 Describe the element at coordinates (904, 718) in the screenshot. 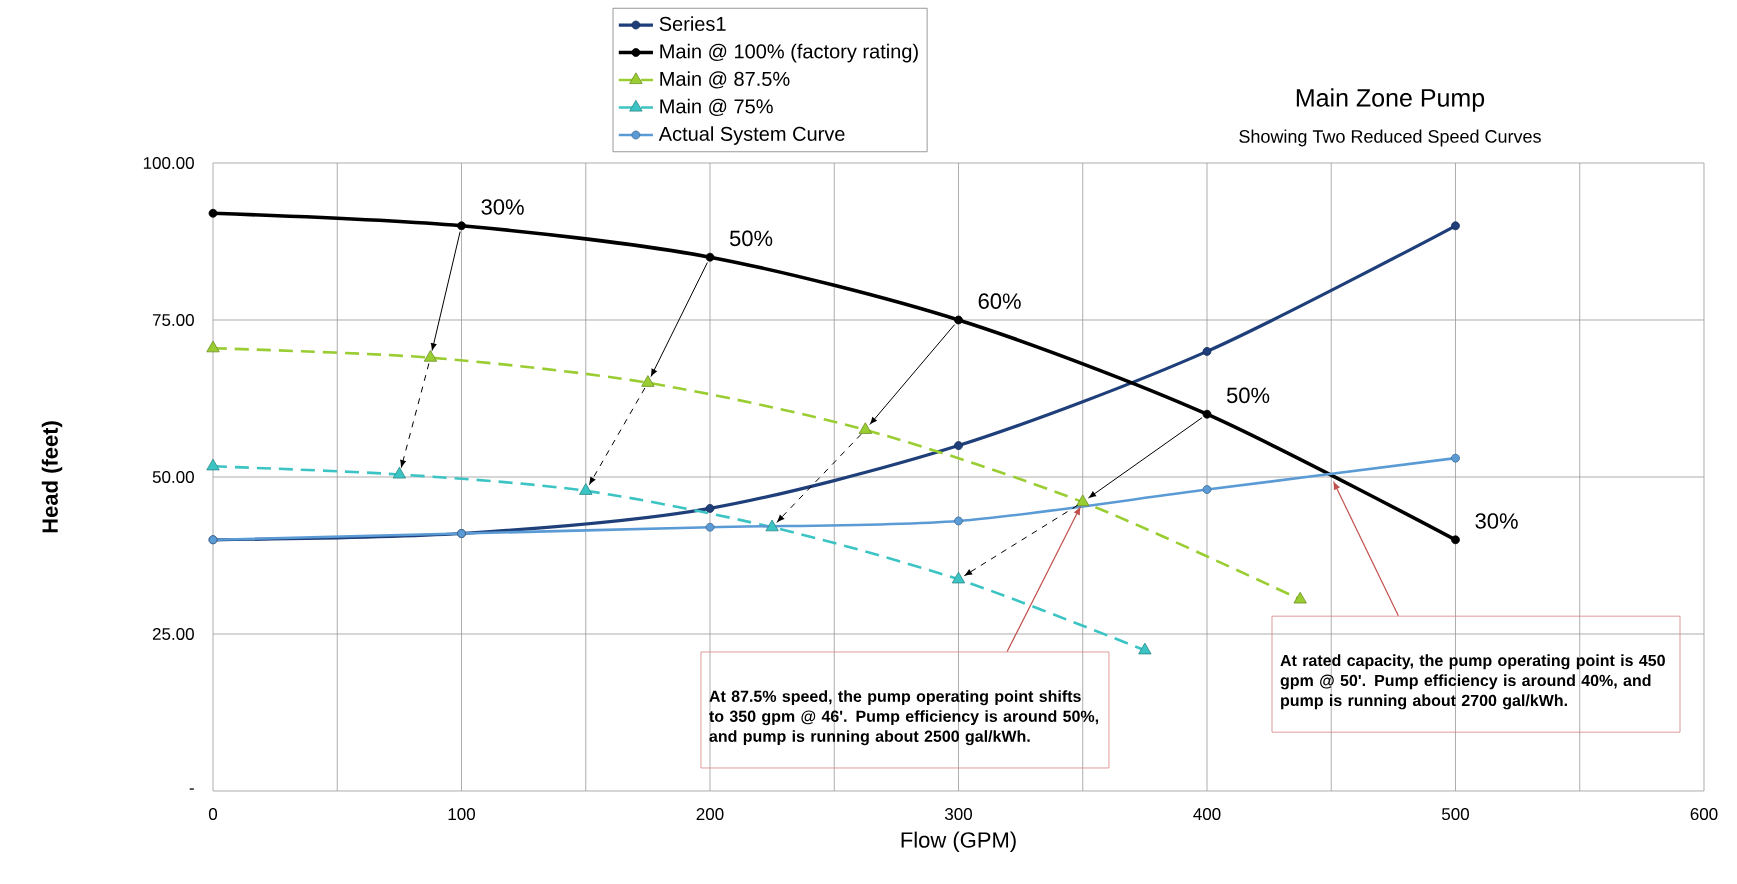

I see `annotation: At 87.5% speed, the pump operating point shifts to 350 gpm @ 46'. Pump efficiency is around 50%, and pump is running about 2500 gal/kWh.` at that location.